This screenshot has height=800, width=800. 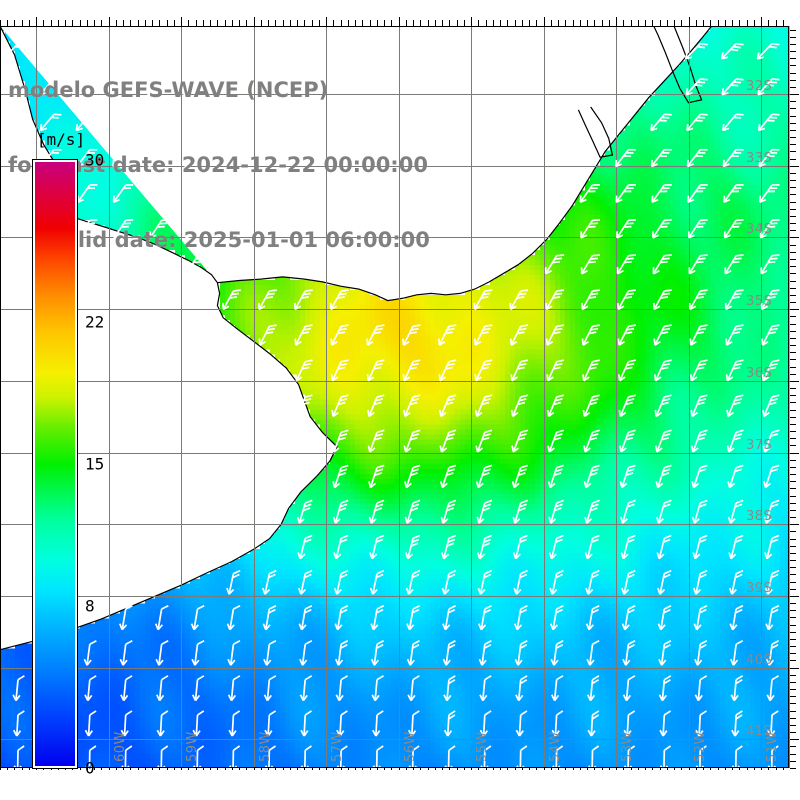 I want to click on longitude-tick-label: 57W, so click(x=337, y=746).